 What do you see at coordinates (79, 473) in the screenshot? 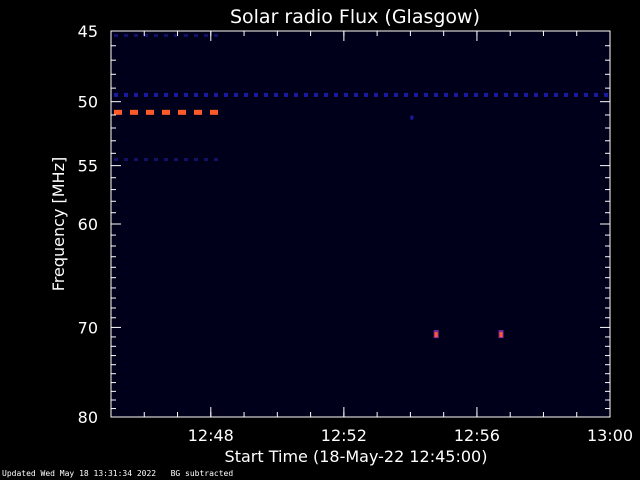
I see `updated-timestamp: Updated Wed May 18 13:31:34 2022` at bounding box center [79, 473].